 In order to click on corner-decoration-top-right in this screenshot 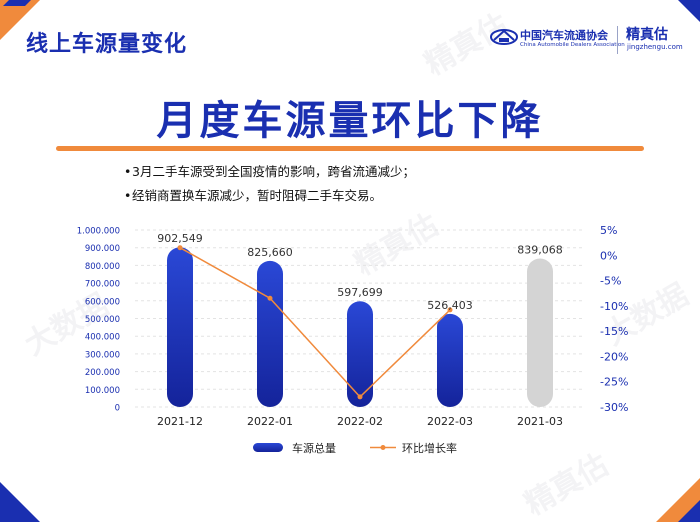, I will do `click(689, 11)`.